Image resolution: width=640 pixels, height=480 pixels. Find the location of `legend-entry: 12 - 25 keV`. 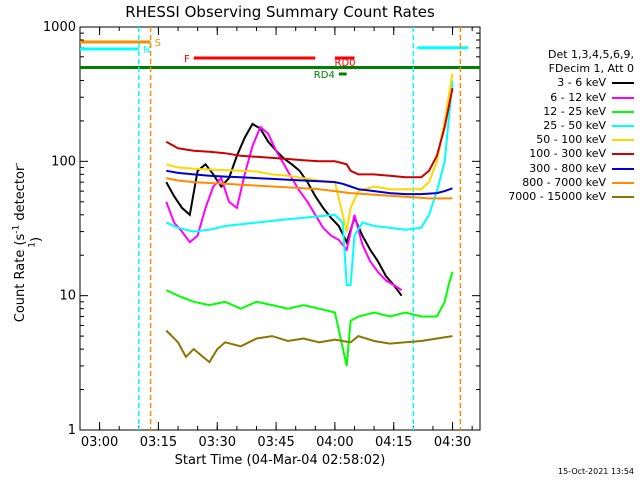

legend-entry: 12 - 25 keV is located at coordinates (554, 112).